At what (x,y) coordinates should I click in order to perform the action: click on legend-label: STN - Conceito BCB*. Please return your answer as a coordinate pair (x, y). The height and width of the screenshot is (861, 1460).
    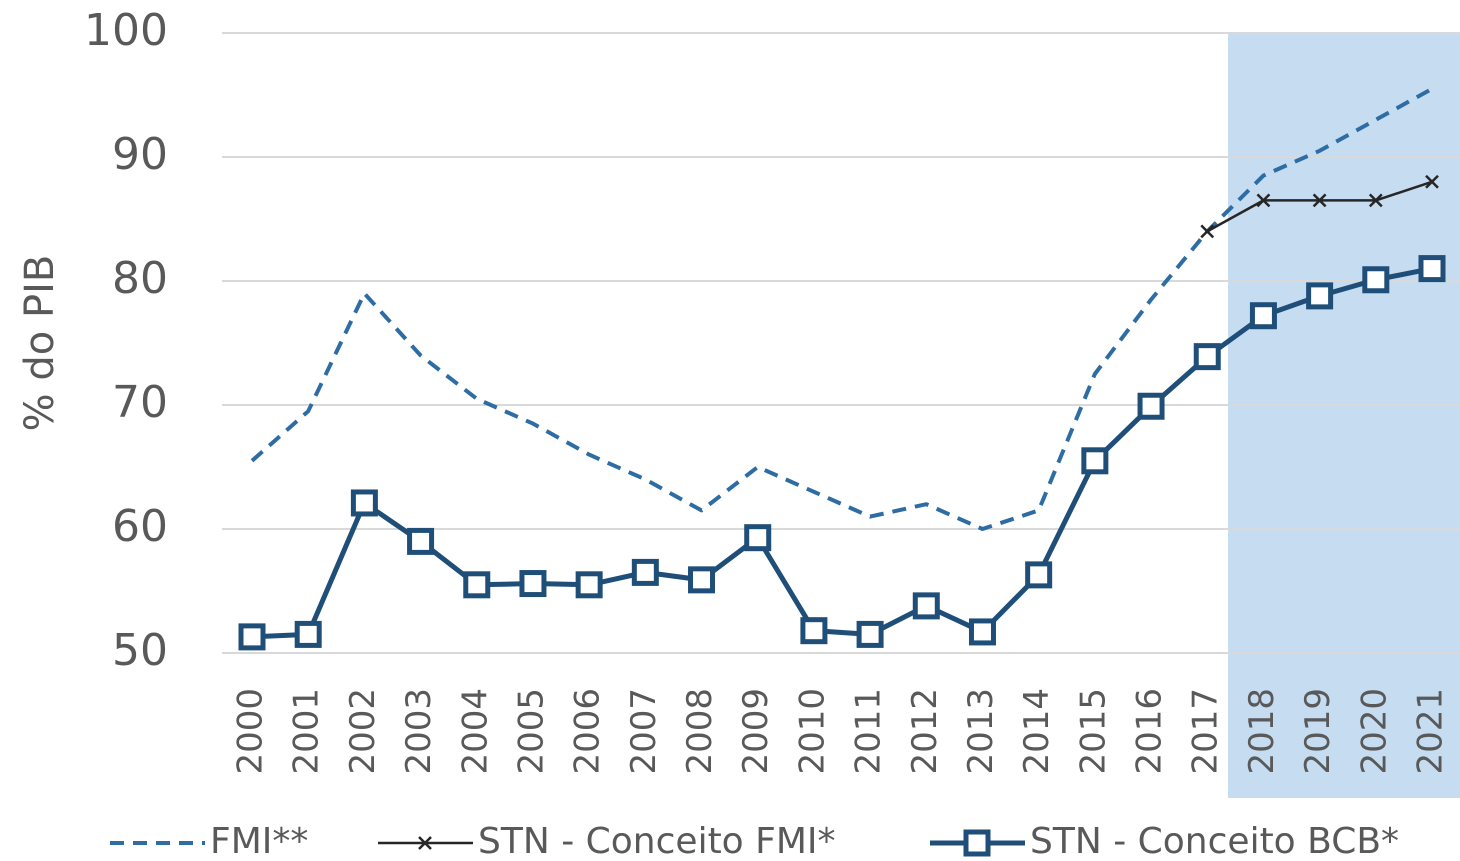
    Looking at the image, I should click on (1214, 841).